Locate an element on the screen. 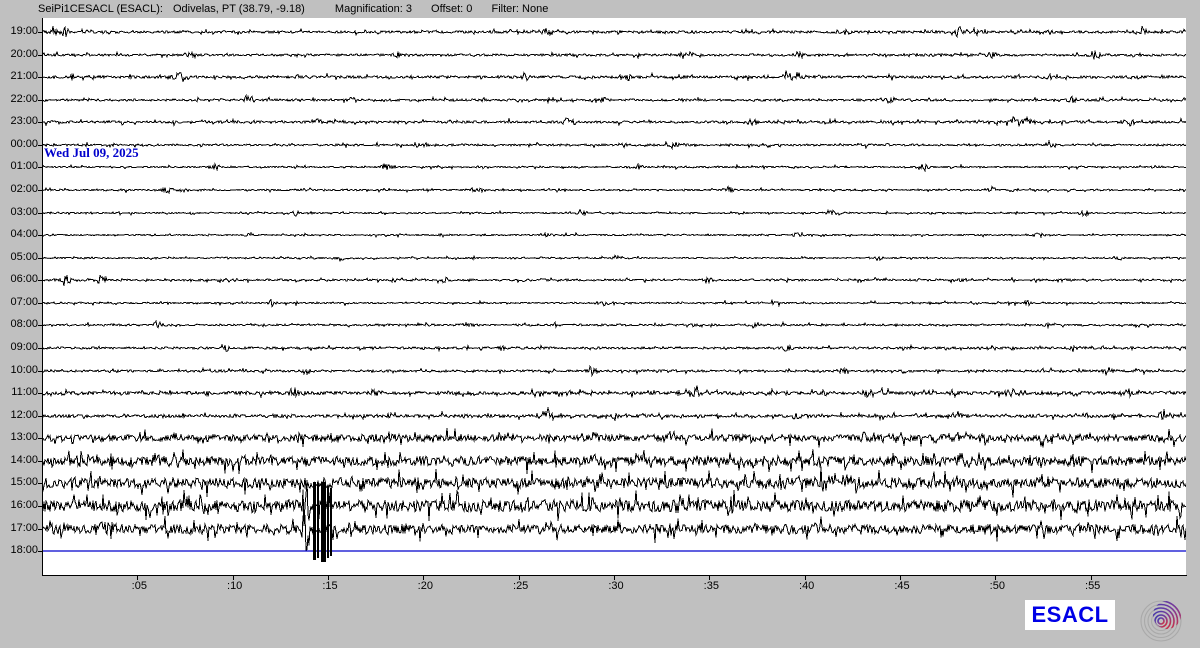  header-station-code: SeiPi1CESACL (ESACL): is located at coordinates (100, 9).